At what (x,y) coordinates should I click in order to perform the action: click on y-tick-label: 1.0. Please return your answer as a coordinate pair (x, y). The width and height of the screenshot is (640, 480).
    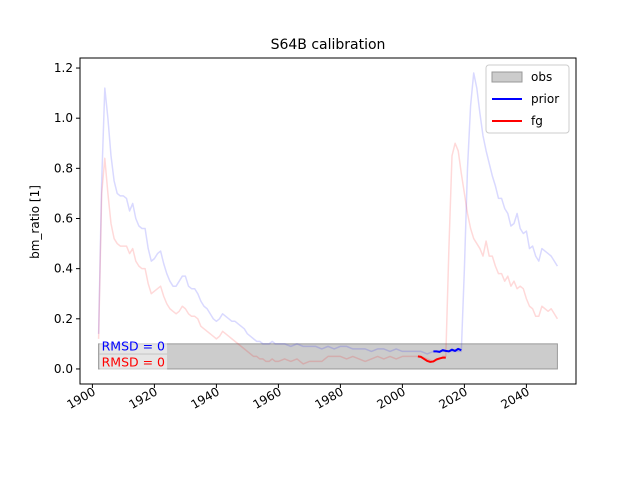
    Looking at the image, I should click on (63, 118).